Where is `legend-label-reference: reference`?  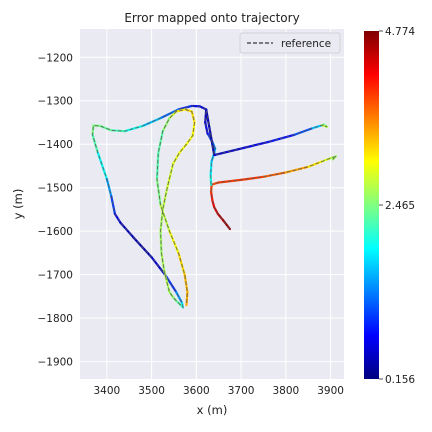 legend-label-reference: reference is located at coordinates (306, 44).